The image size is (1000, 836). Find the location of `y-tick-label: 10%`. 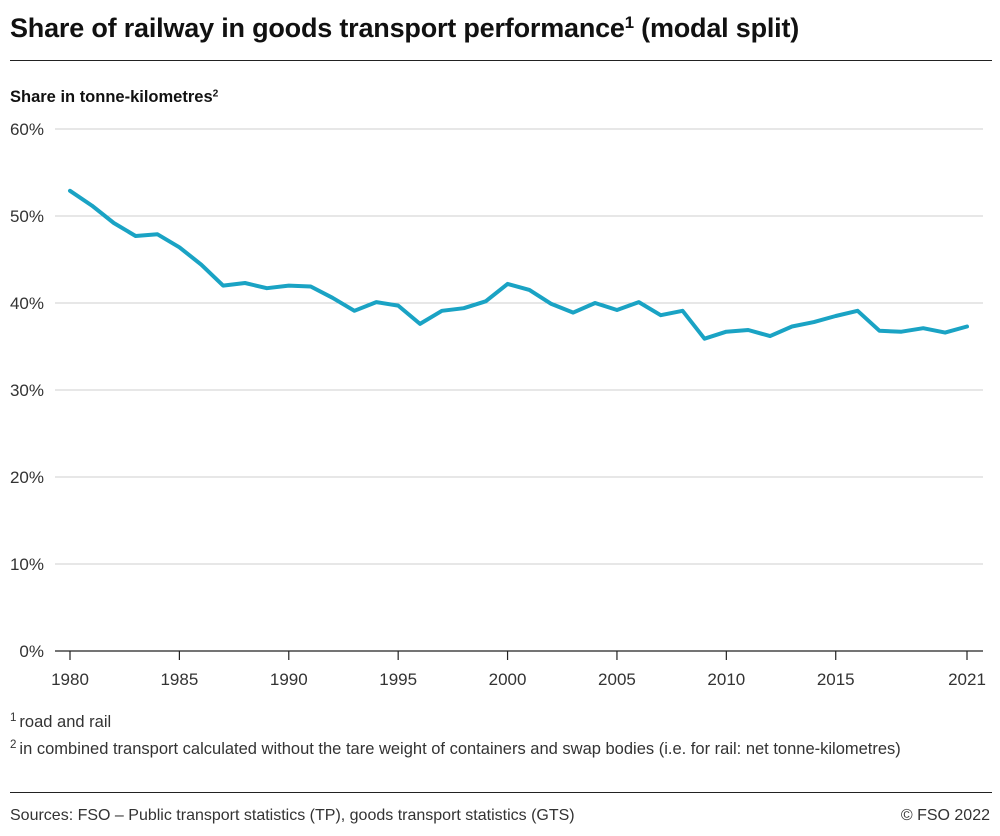

y-tick-label: 10% is located at coordinates (27, 564).